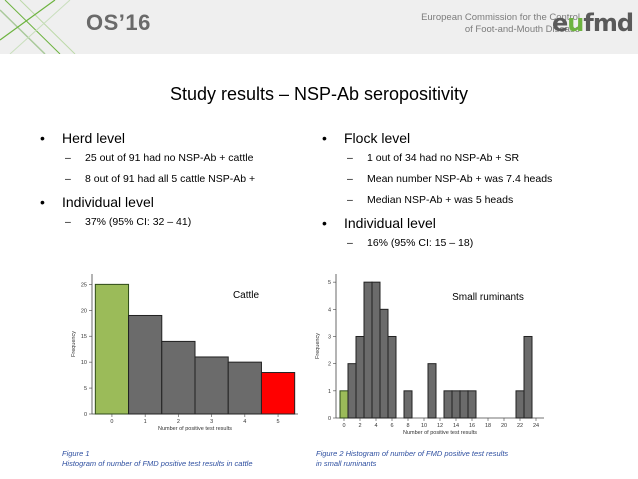 The height and width of the screenshot is (479, 638). Describe the element at coordinates (407, 426) in the screenshot. I see `x-tick-label: 8` at that location.